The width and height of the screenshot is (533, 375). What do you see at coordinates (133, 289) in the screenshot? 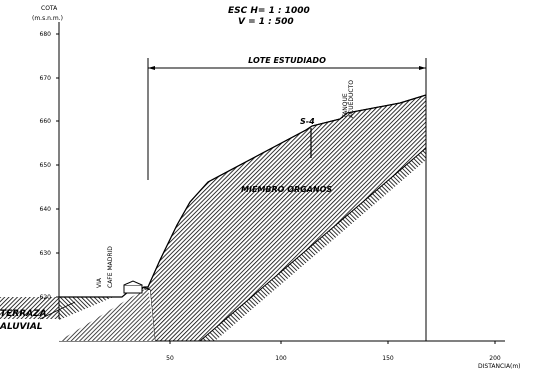
I see `tank-icon` at bounding box center [133, 289].